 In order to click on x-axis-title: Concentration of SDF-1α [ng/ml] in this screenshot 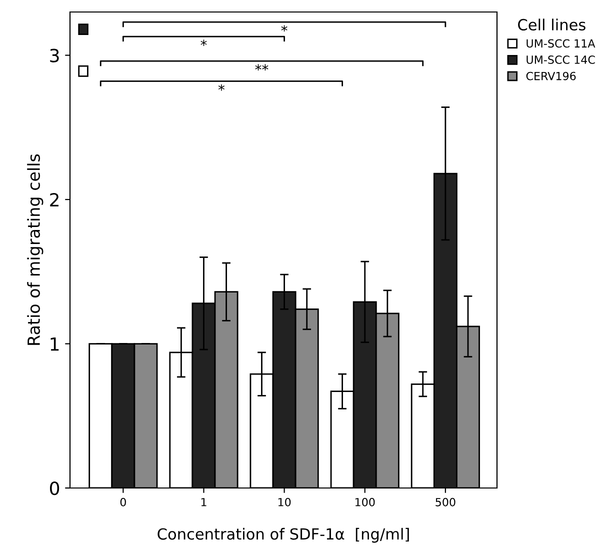, I will do `click(283, 535)`.